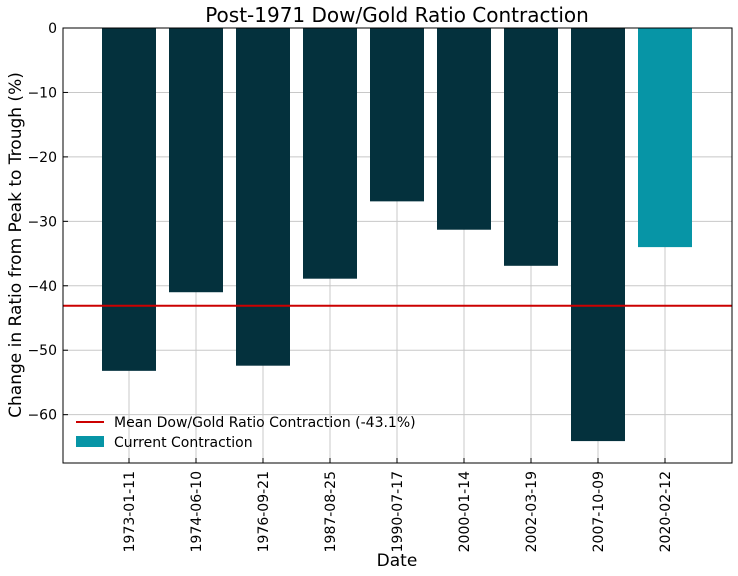 The width and height of the screenshot is (738, 576). I want to click on x-tick-label: 1990-07-17, so click(398, 511).